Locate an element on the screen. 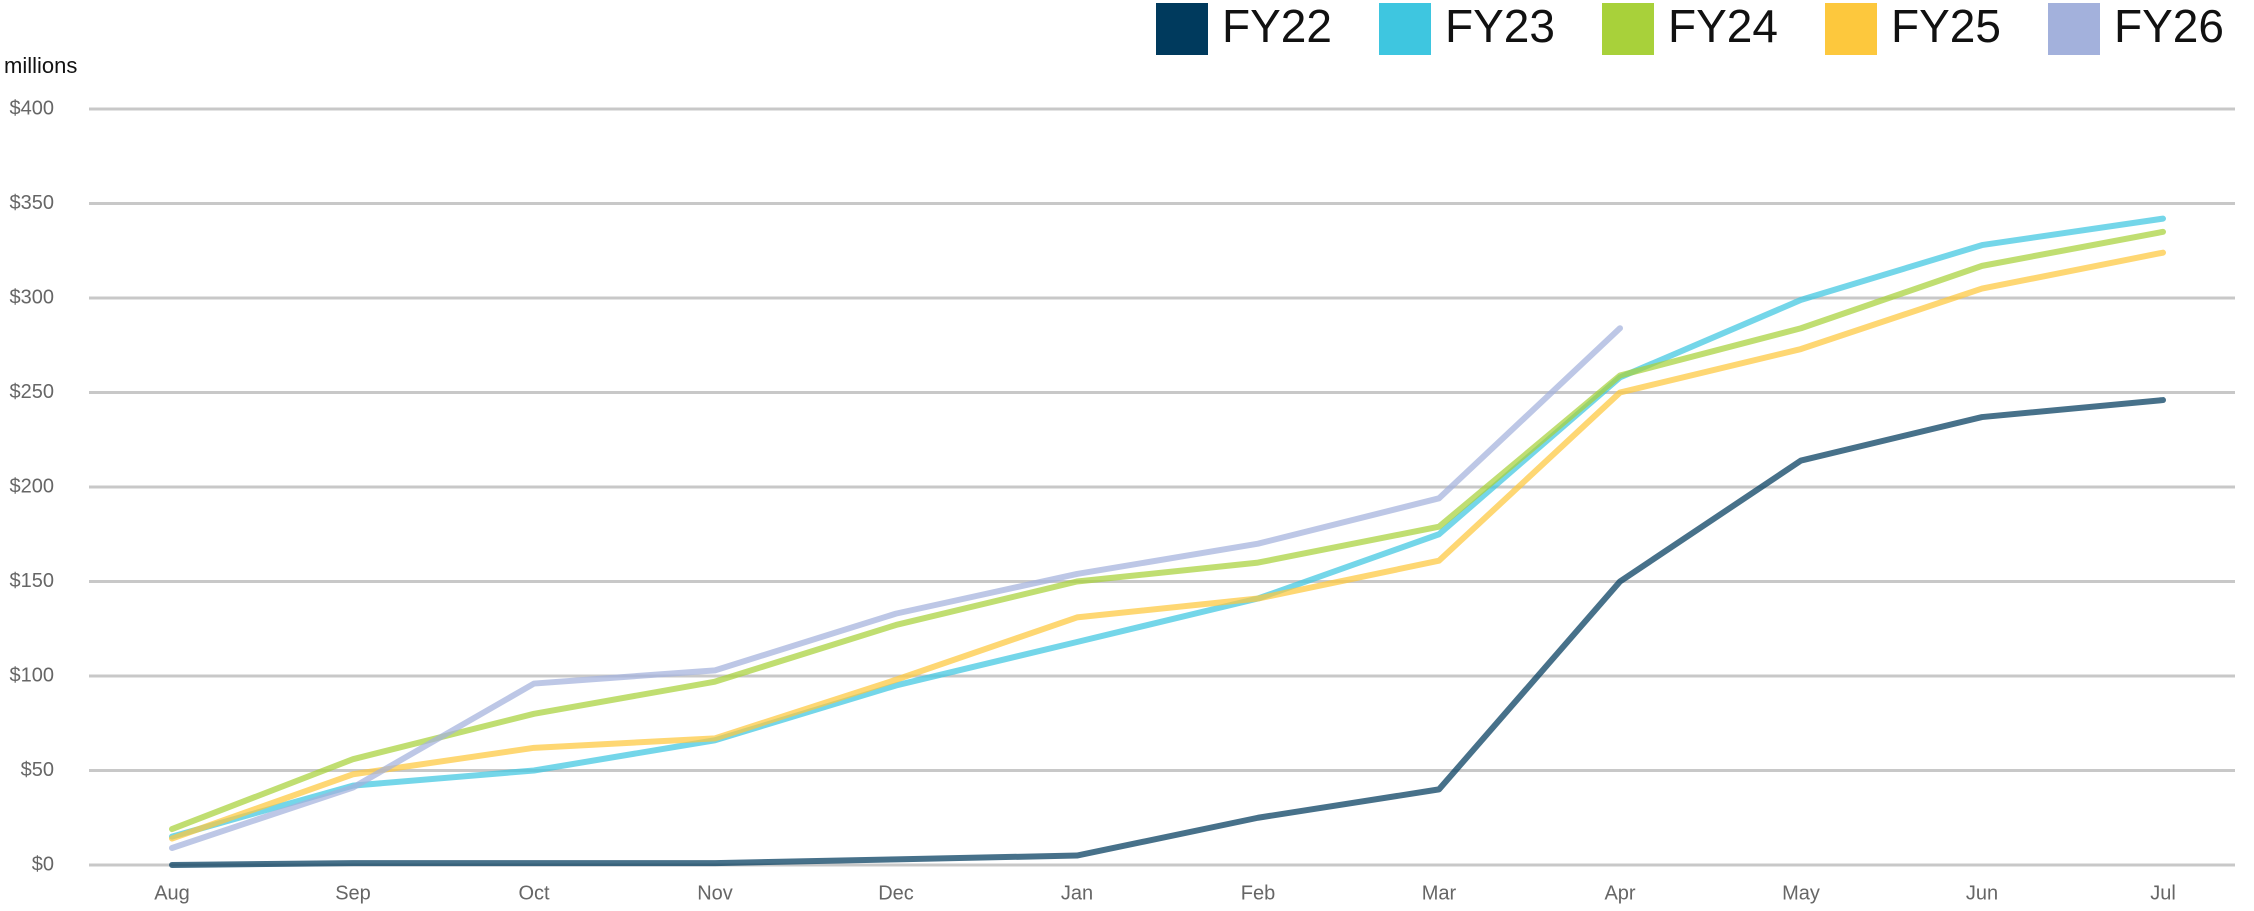  x-tick-label: Jan is located at coordinates (1077, 893).